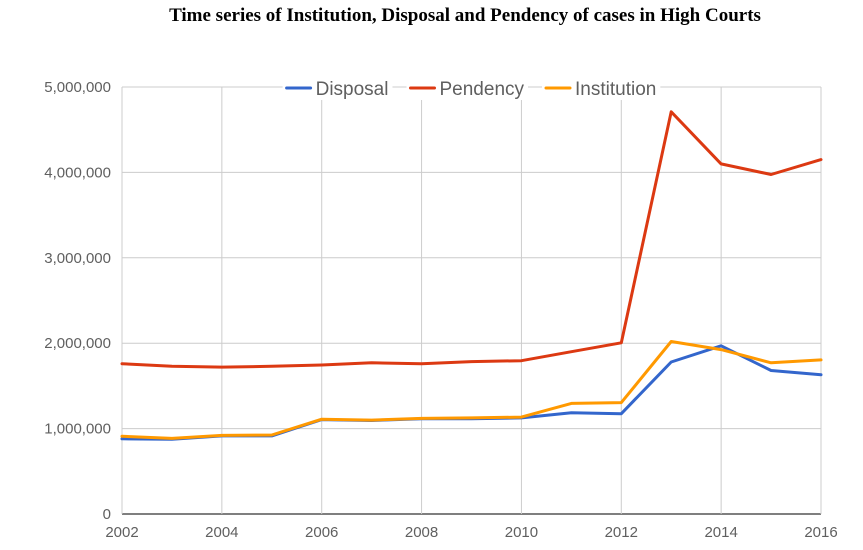 This screenshot has height=550, width=863. What do you see at coordinates (352, 89) in the screenshot?
I see `legend-label: Disposal` at bounding box center [352, 89].